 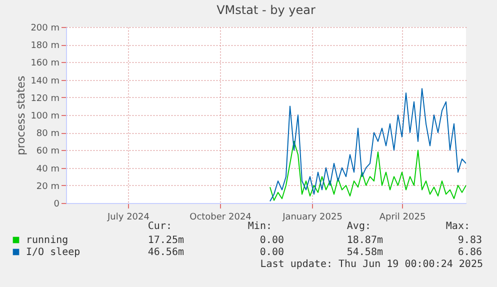 What do you see at coordinates (221, 217) in the screenshot?
I see `x-tick-label: October 2024` at bounding box center [221, 217].